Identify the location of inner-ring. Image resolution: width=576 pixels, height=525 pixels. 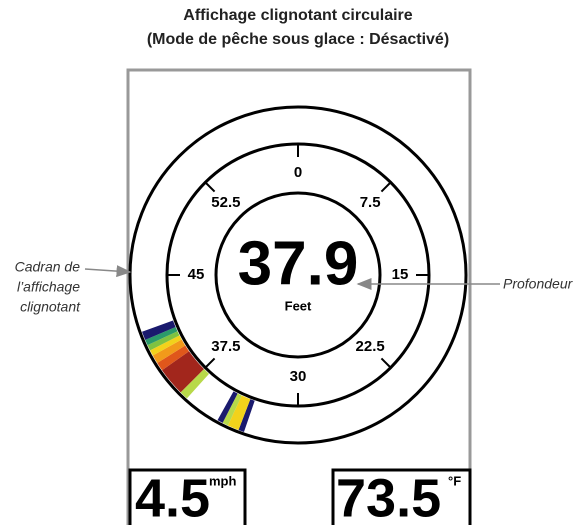
(298, 275).